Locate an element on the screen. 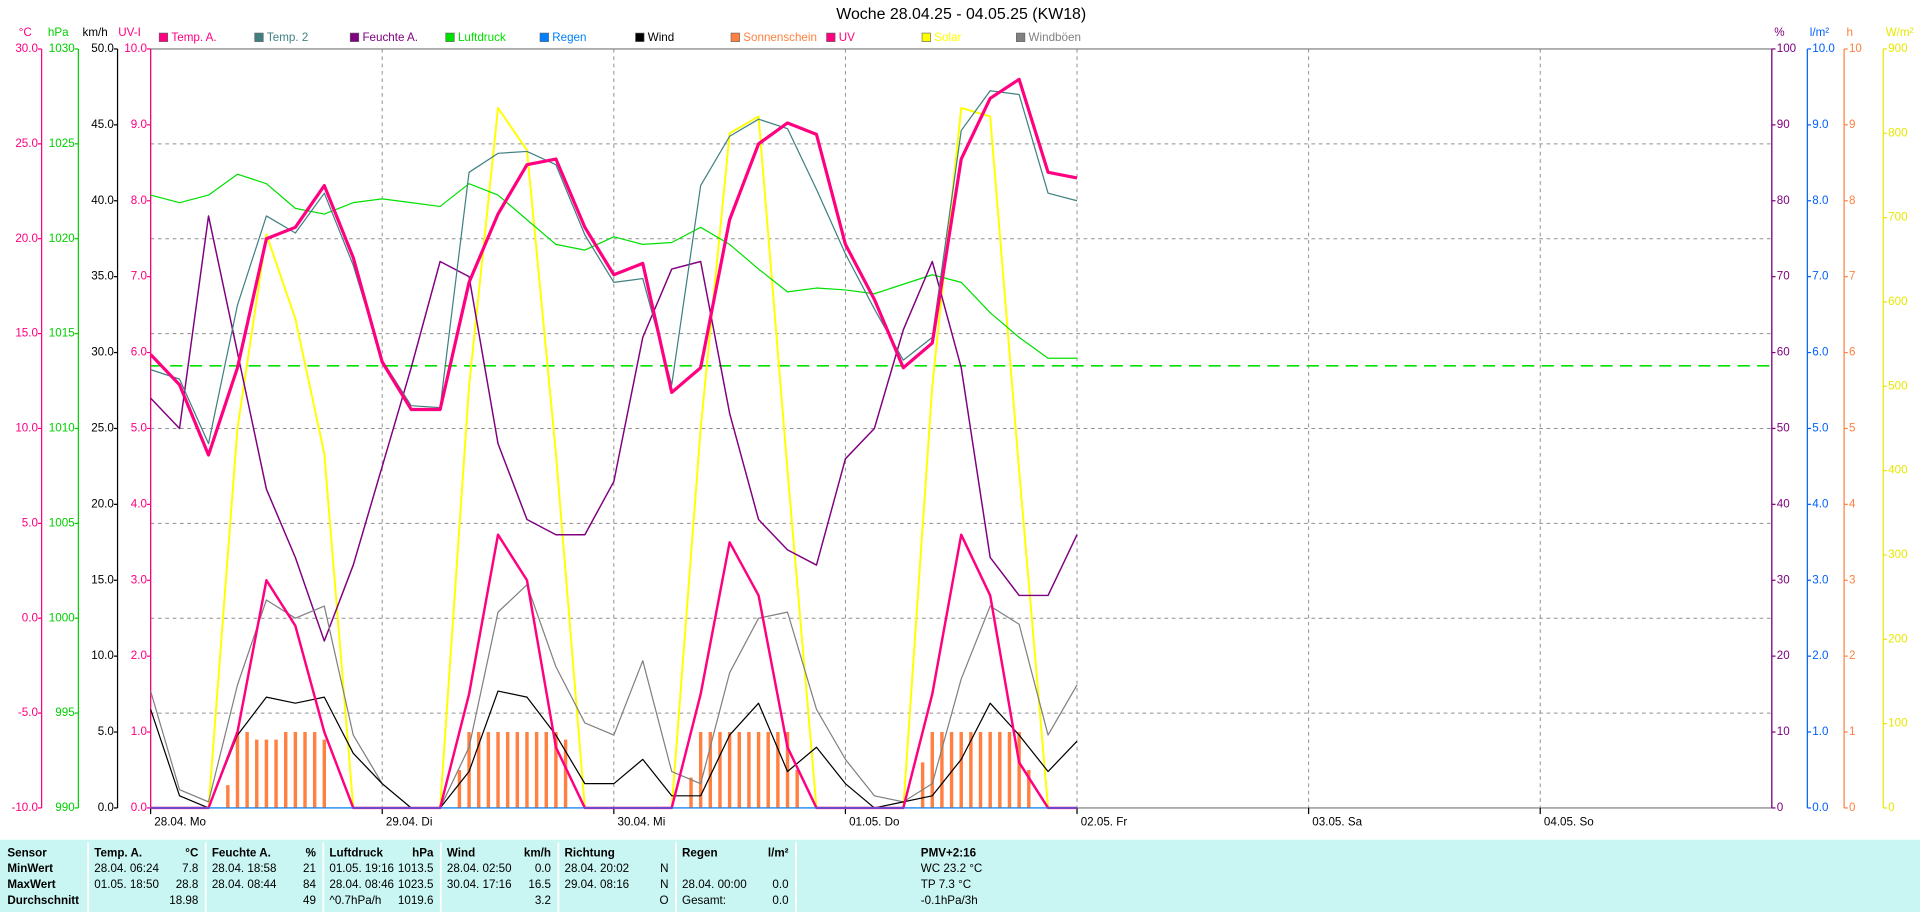  y-tick-label: 8 is located at coordinates (1852, 200).